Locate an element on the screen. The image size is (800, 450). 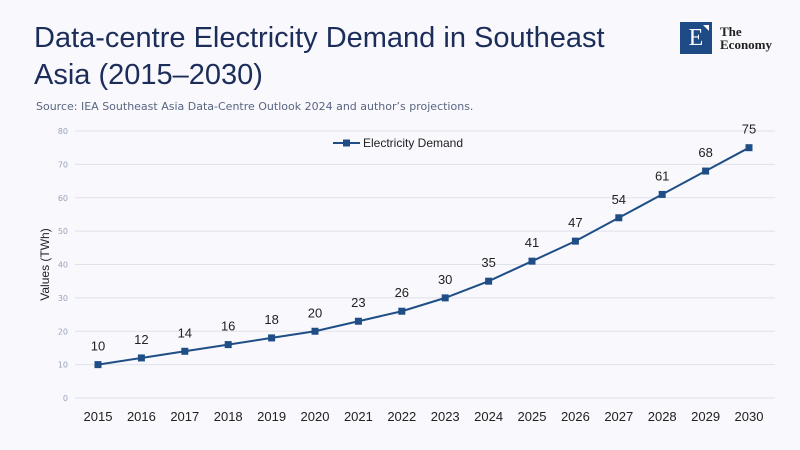
data-label: 54 is located at coordinates (619, 199).